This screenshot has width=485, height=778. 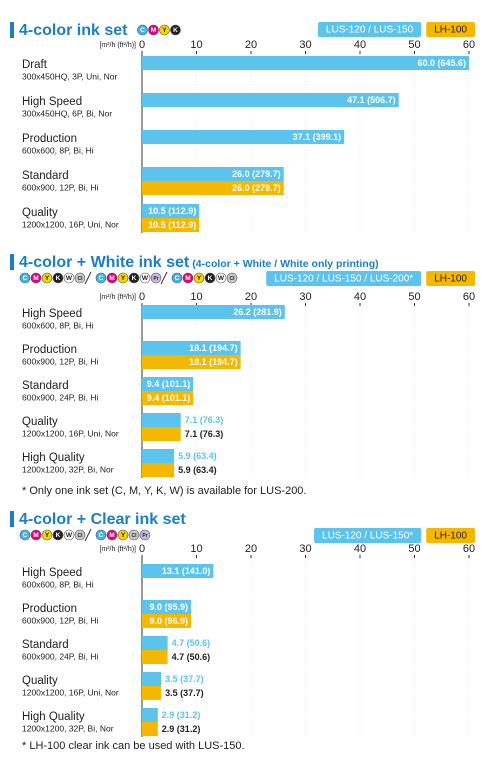 I want to click on category-label: High Quality, so click(x=53, y=717).